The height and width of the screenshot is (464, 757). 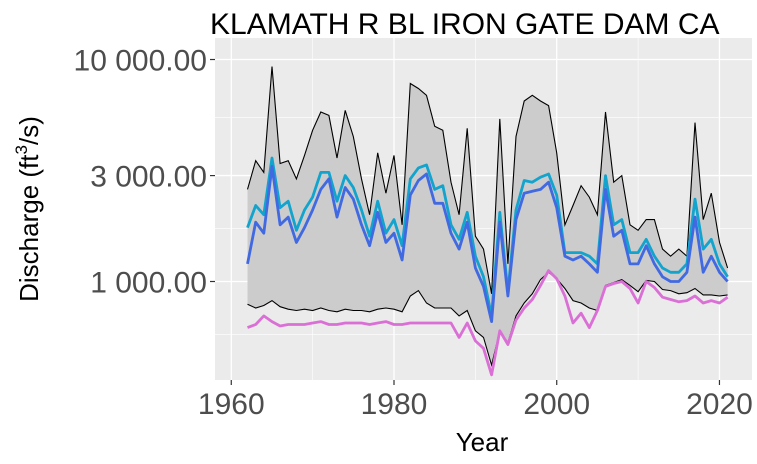 I want to click on y-tick-label: 3 000.00, so click(x=148, y=177).